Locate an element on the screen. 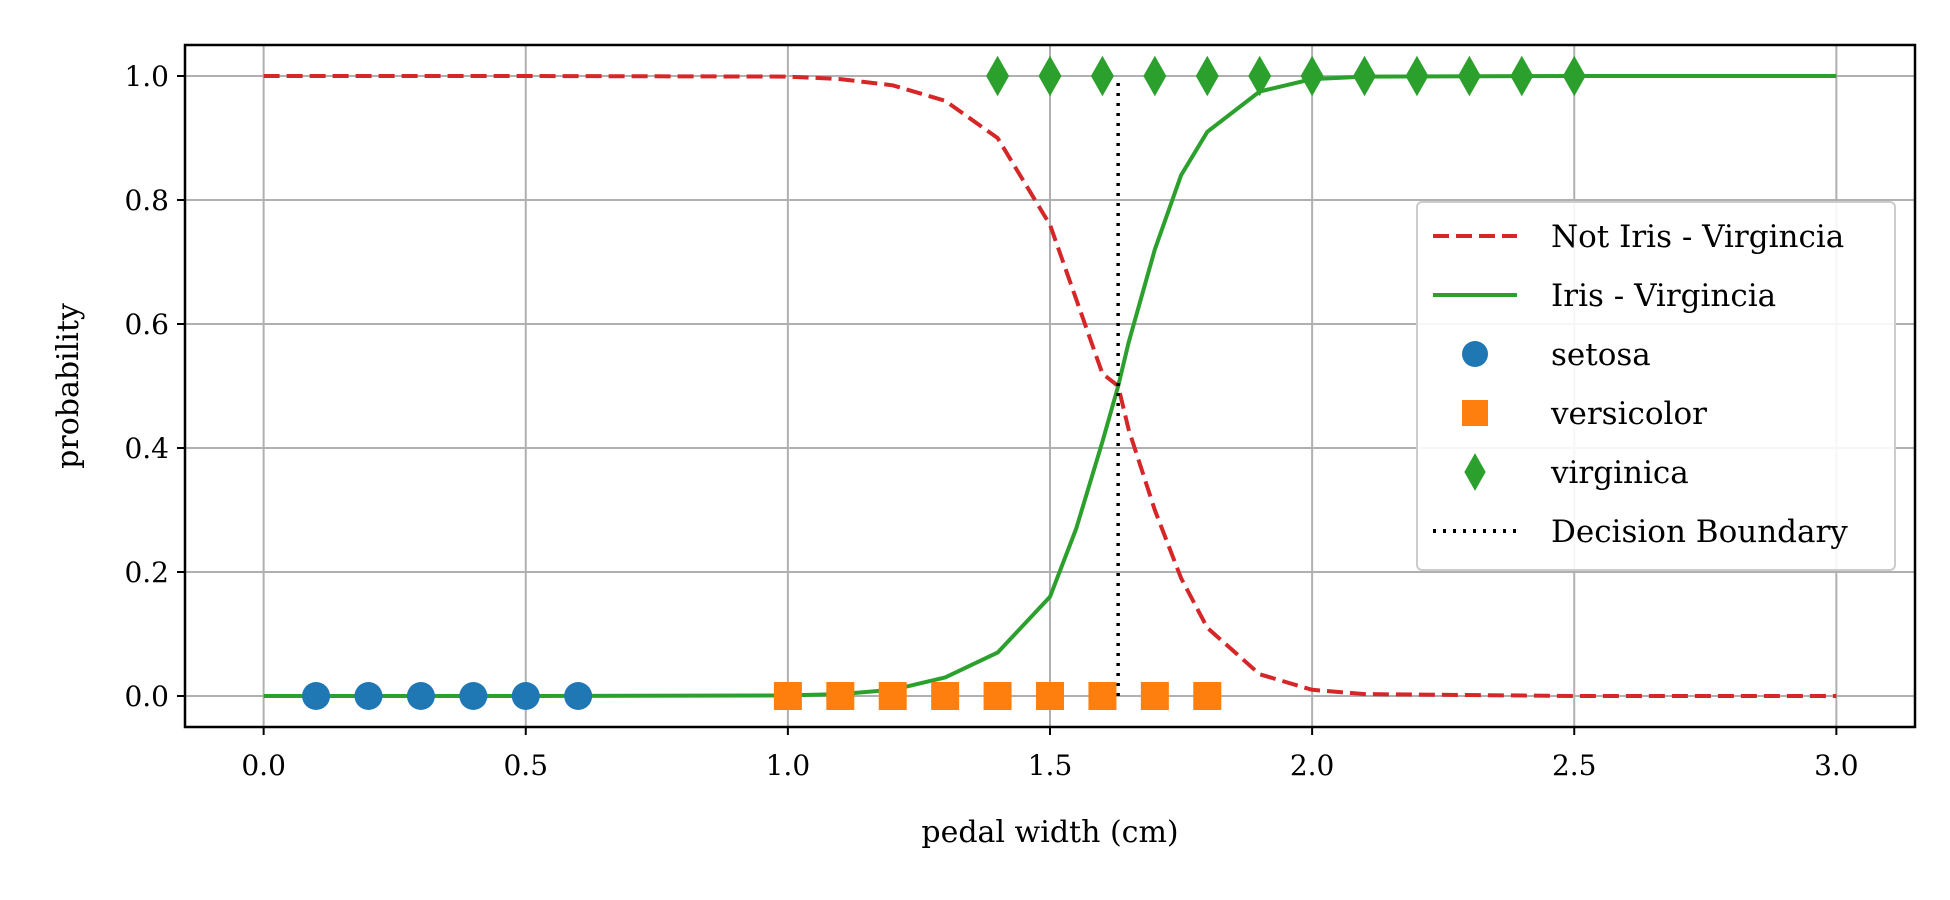 The width and height of the screenshot is (1950, 900). legend-box is located at coordinates (1656, 386).